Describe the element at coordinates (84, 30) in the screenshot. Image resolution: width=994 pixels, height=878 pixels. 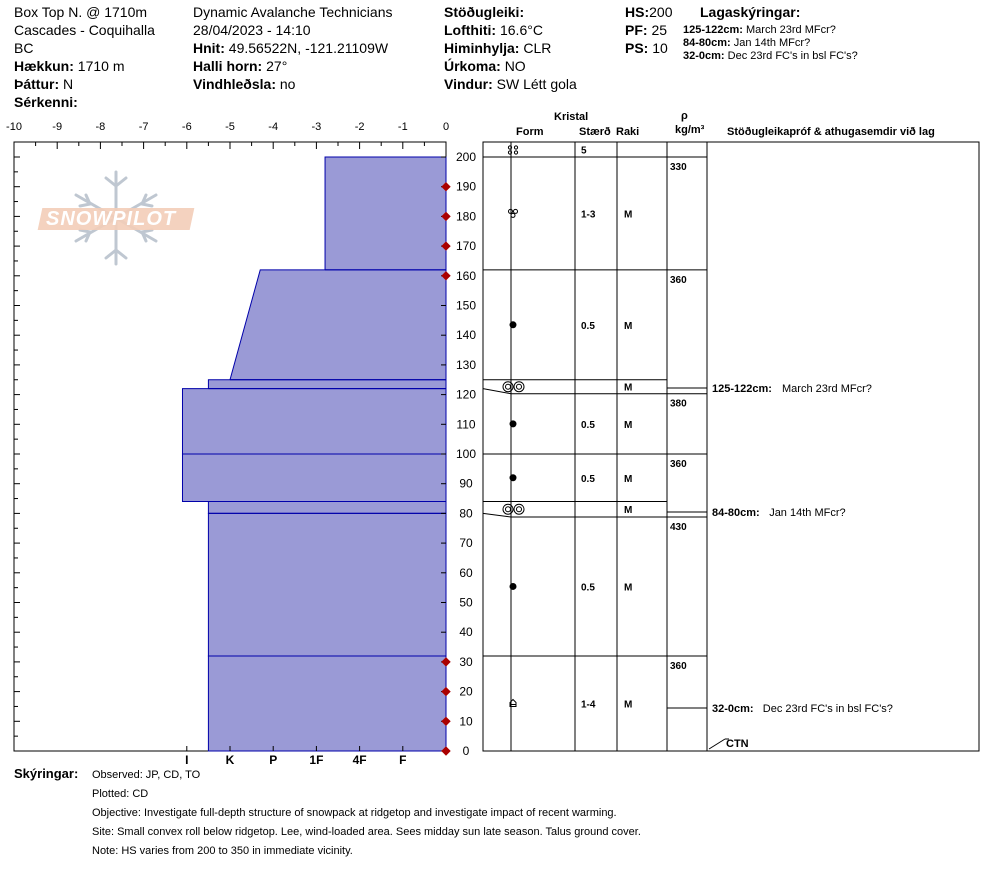
I see `range-name: Cascades - Coquihalla` at that location.